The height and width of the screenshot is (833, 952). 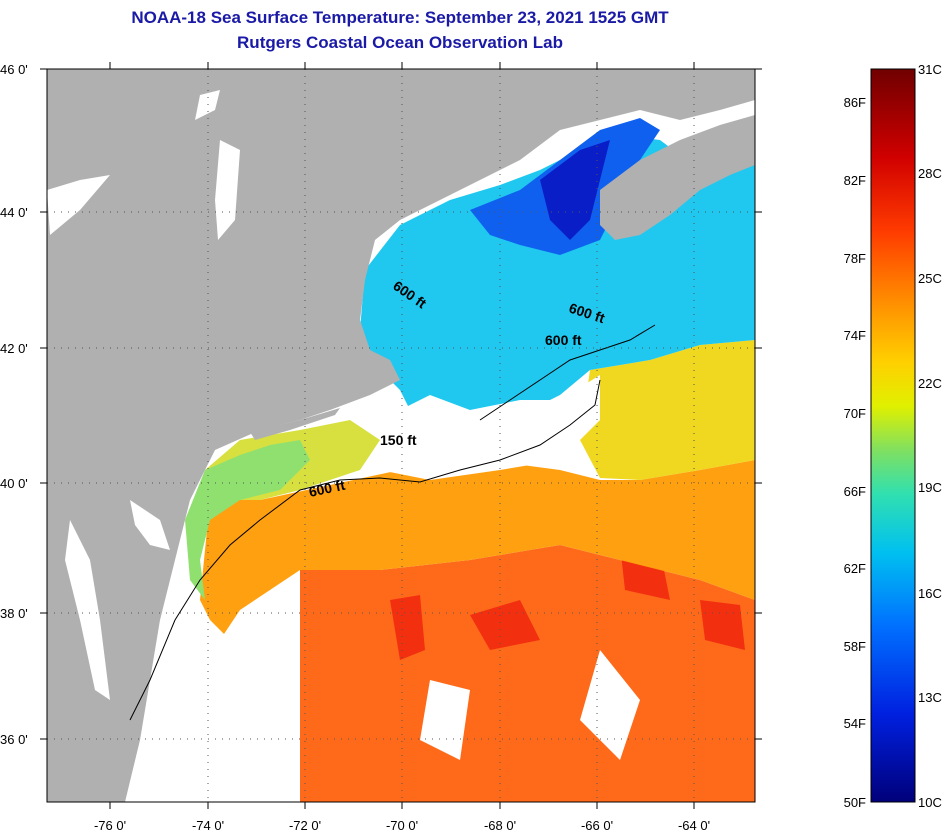 What do you see at coordinates (575, 190) in the screenshot?
I see `sst-deep-blue-region` at bounding box center [575, 190].